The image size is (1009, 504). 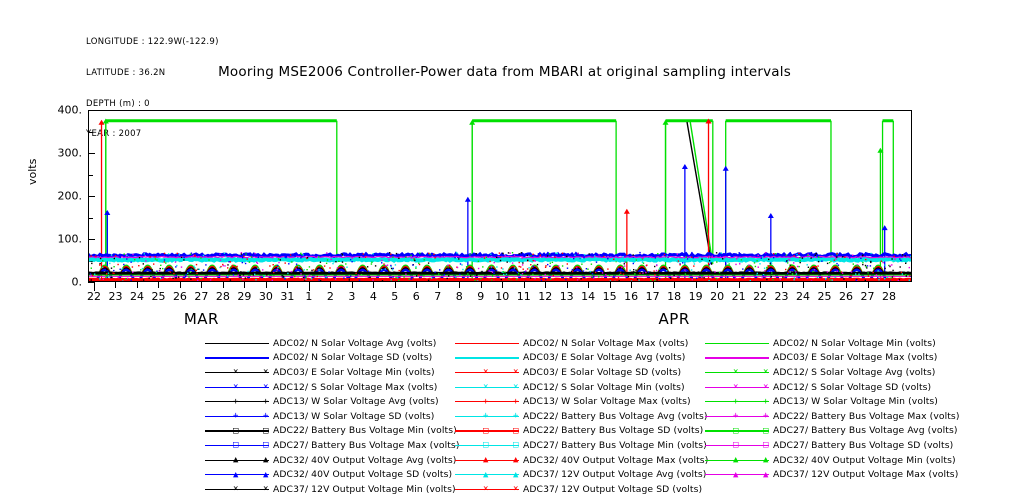 What do you see at coordinates (152, 42) in the screenshot?
I see `longitude-text: LONGITUDE : 122.9W(-122.9)` at bounding box center [152, 42].